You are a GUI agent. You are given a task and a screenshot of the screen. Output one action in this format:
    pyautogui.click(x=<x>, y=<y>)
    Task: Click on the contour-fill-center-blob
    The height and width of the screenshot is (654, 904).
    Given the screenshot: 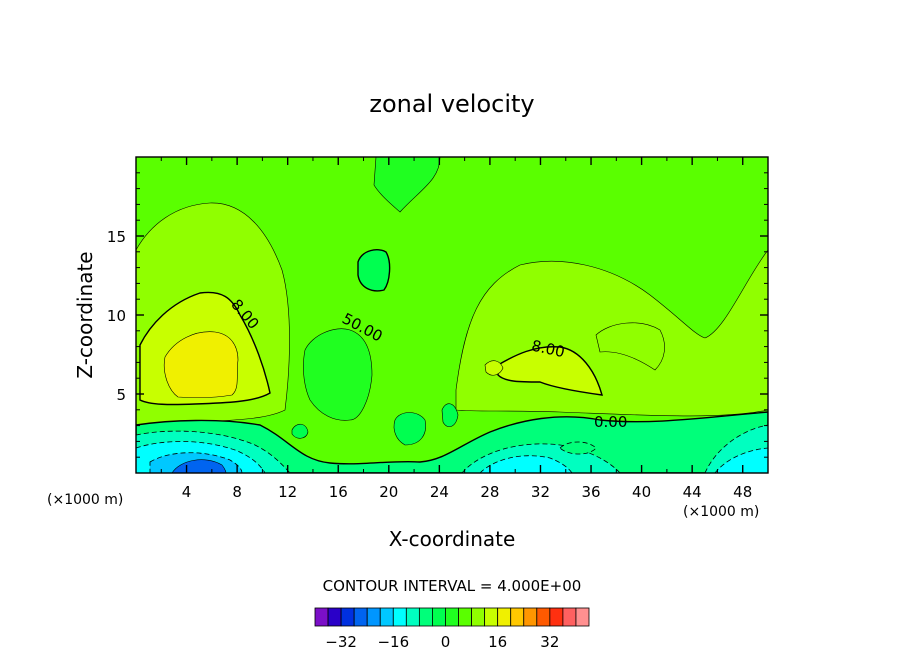 What is the action you would take?
    pyautogui.click(x=338, y=374)
    